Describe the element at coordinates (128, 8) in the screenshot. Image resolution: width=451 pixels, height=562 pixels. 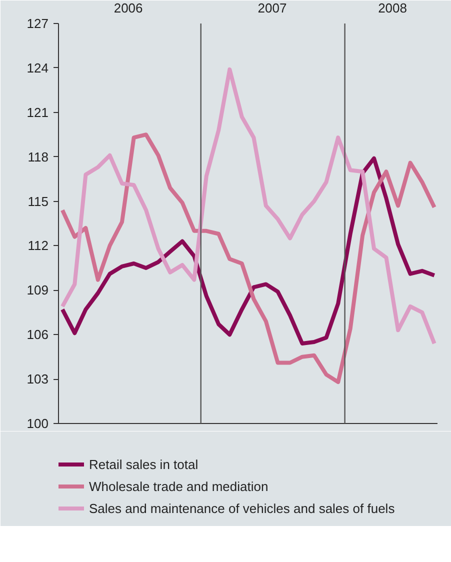
I see `x-tick-label: 2006` at that location.